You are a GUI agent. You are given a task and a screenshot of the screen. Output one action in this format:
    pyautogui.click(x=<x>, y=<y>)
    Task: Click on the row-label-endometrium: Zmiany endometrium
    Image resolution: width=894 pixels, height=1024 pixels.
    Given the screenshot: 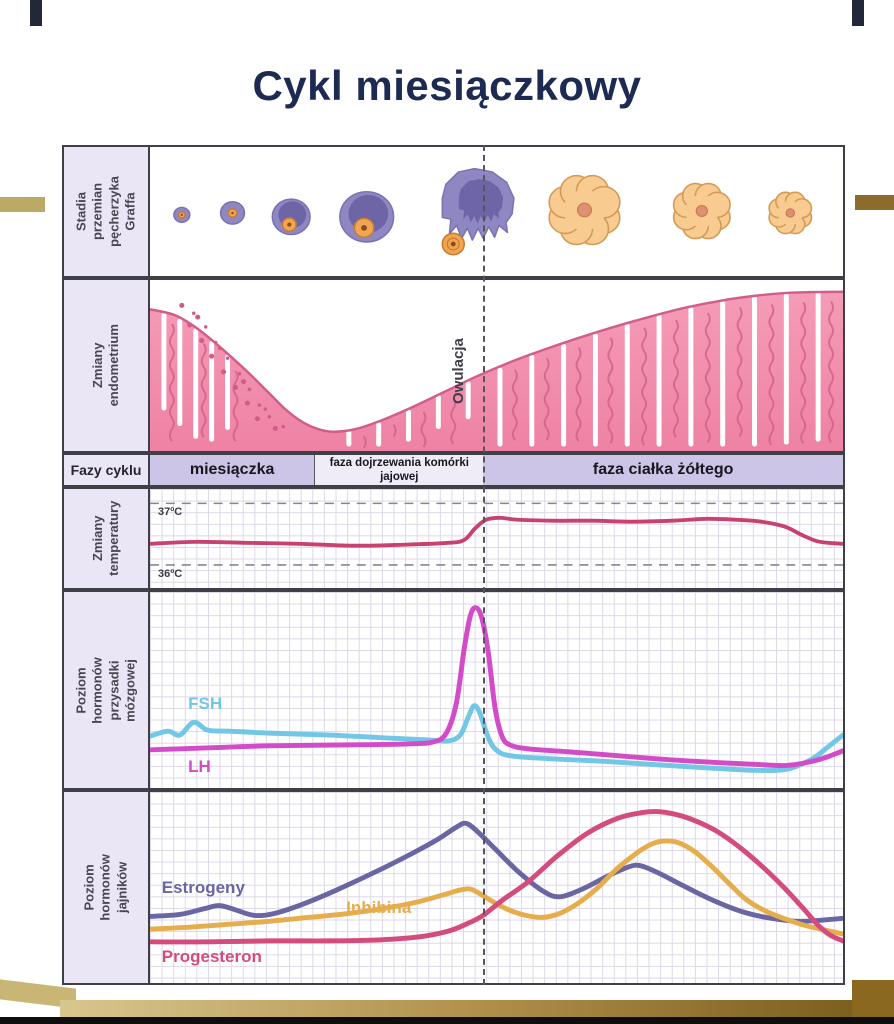 What is the action you would take?
    pyautogui.click(x=107, y=365)
    